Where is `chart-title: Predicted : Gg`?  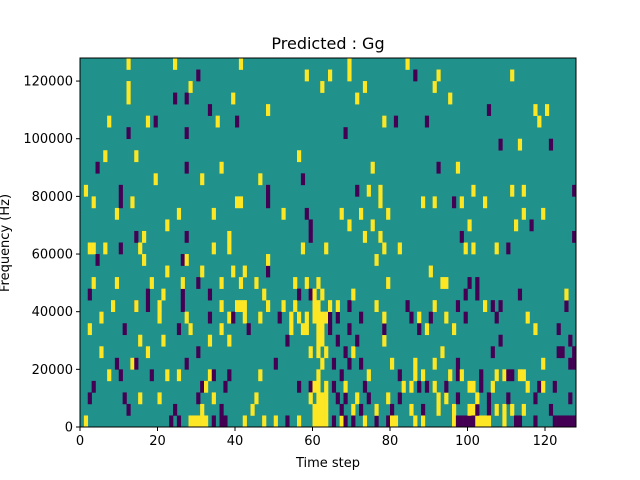 chart-title: Predicted : Gg is located at coordinates (327, 43).